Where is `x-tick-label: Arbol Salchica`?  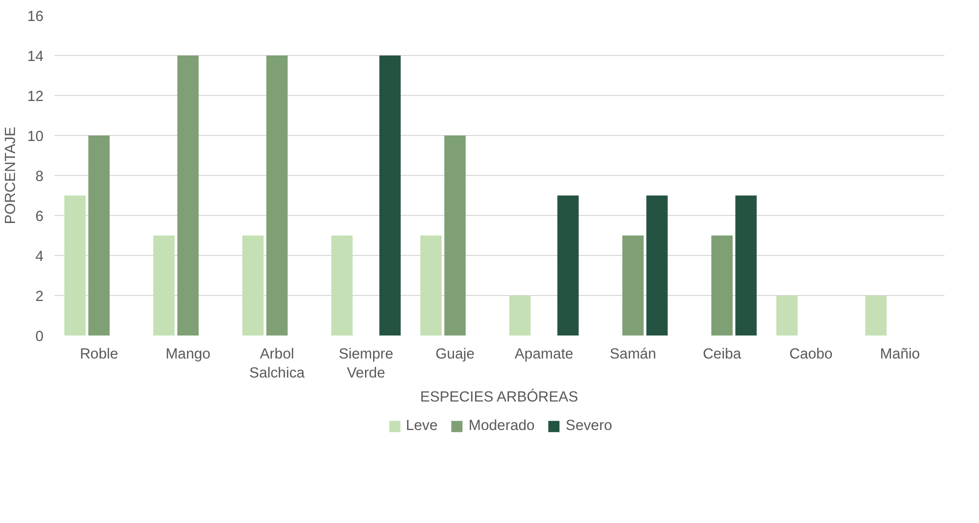
x-tick-label: Arbol Salchica is located at coordinates (277, 364).